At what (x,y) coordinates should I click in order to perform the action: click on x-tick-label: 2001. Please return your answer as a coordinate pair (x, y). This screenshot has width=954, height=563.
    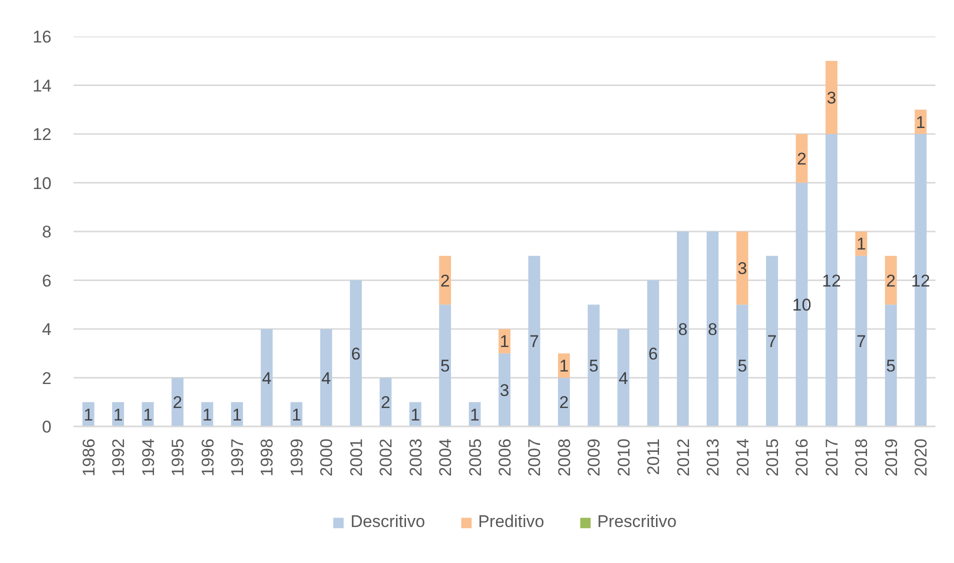
    Looking at the image, I should click on (356, 457).